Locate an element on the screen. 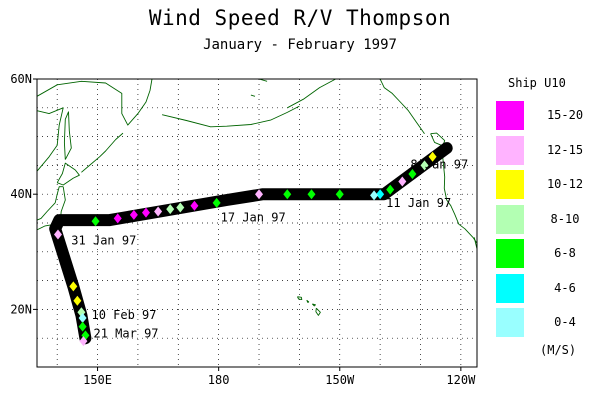 This screenshot has height=400, width=600. legend-label: 6-8 is located at coordinates (565, 253).